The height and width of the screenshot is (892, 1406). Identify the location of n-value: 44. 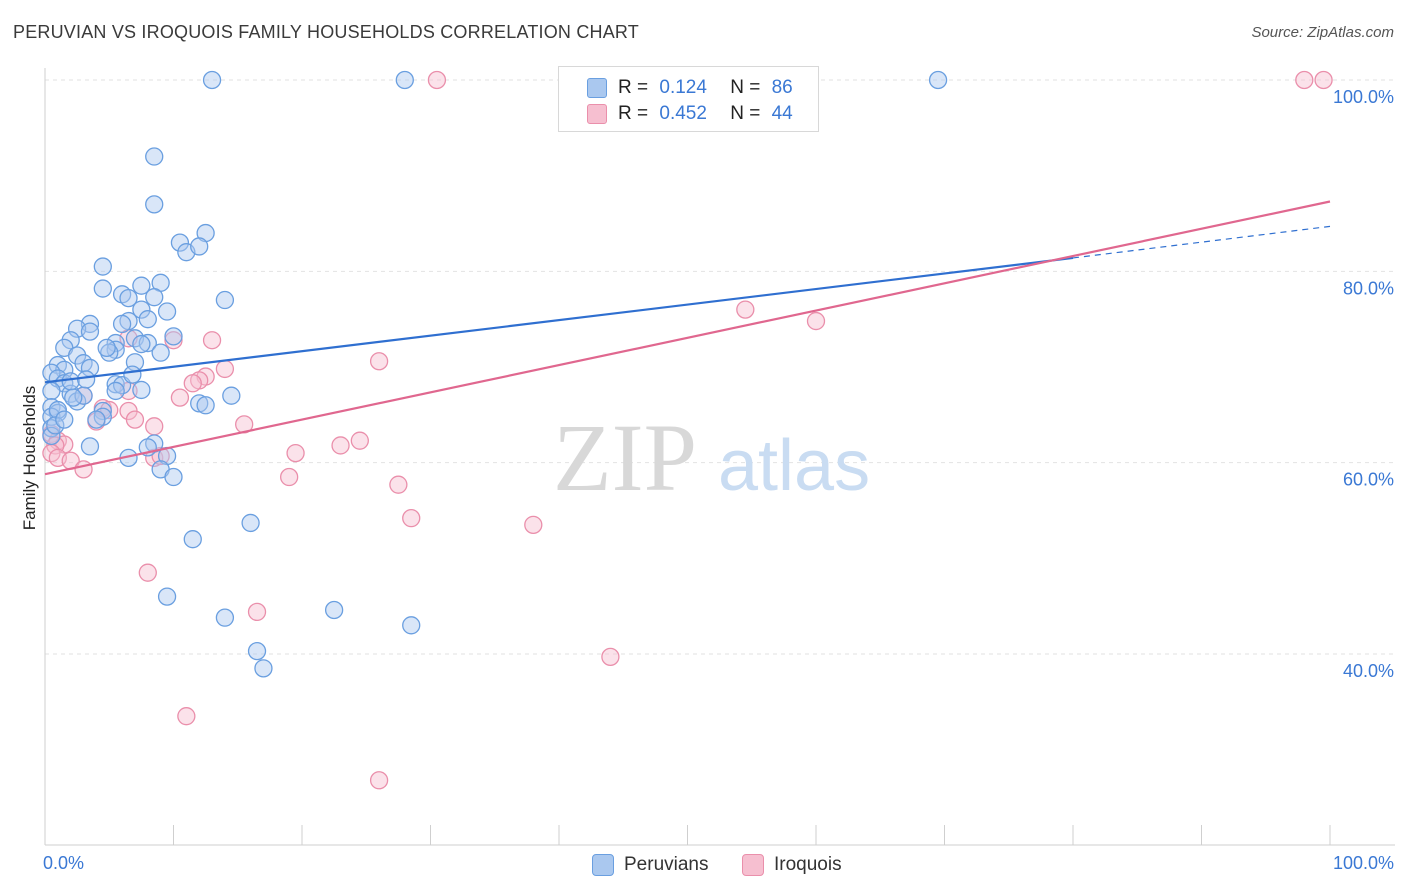
(782, 113).